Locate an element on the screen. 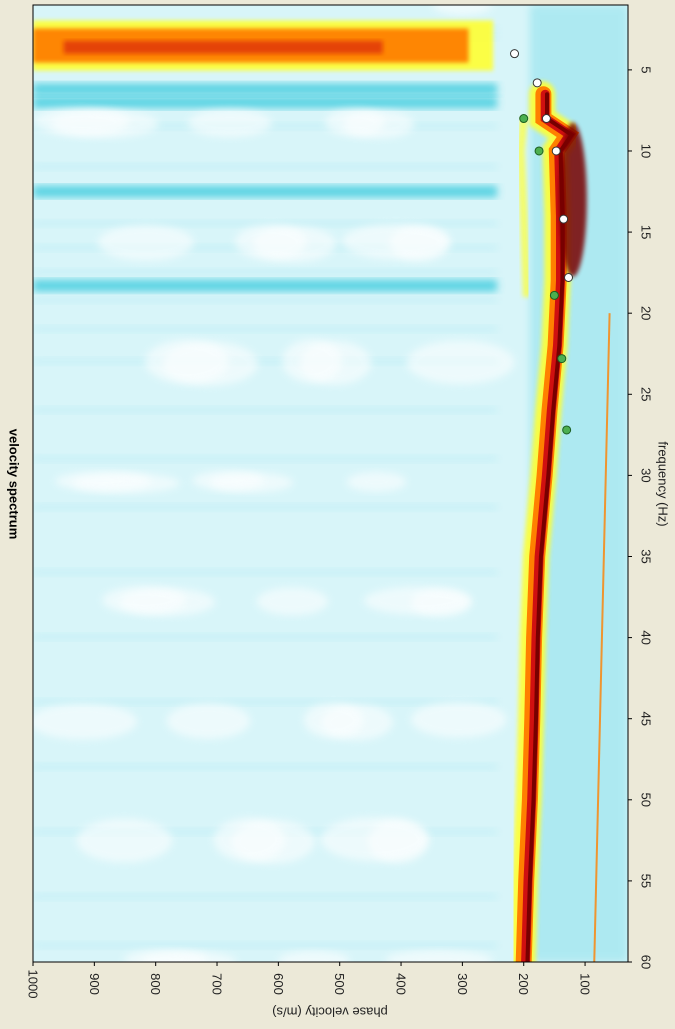 The width and height of the screenshot is (675, 1029). ridge-blob is located at coordinates (572, 199).